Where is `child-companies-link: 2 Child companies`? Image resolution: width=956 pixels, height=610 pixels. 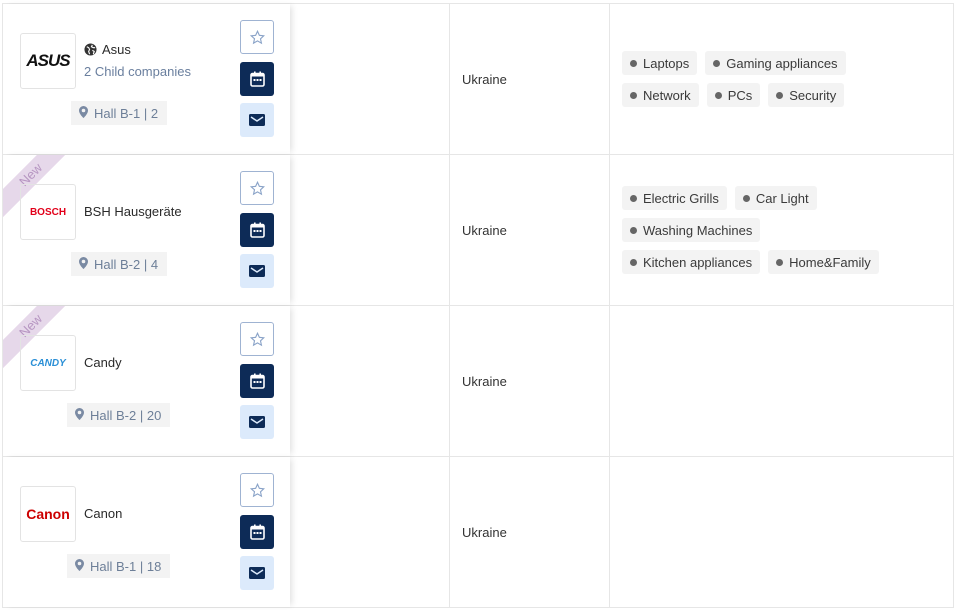
child-companies-link: 2 Child companies is located at coordinates (137, 71).